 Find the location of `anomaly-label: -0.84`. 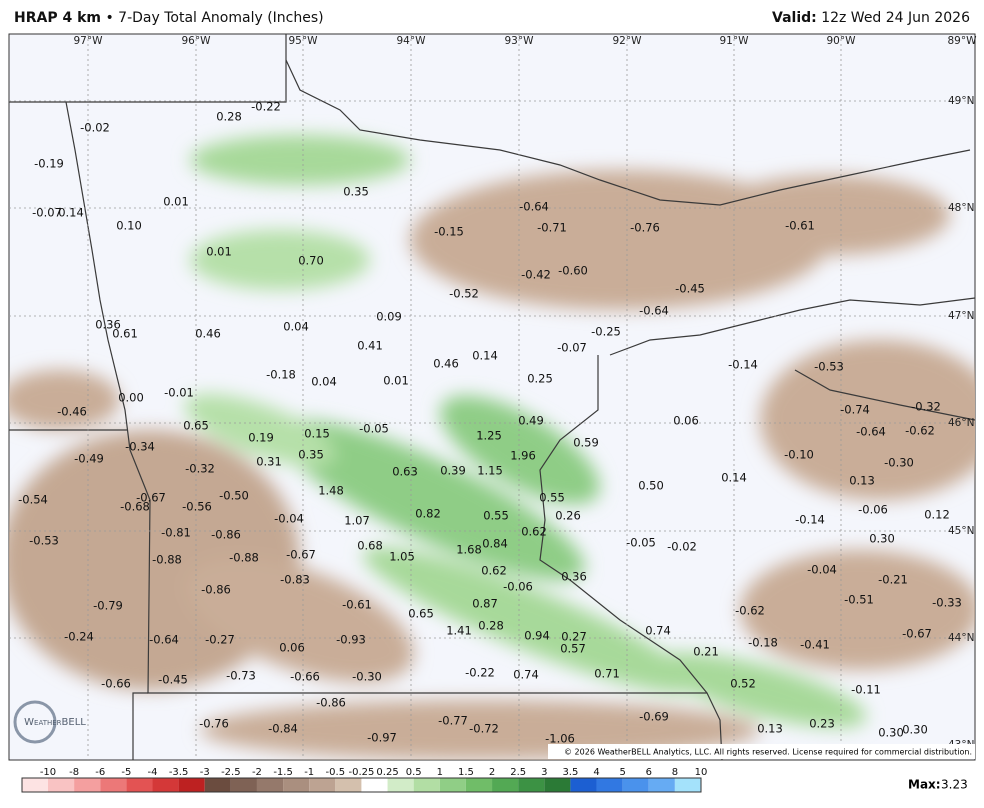

anomaly-label: -0.84 is located at coordinates (283, 729).